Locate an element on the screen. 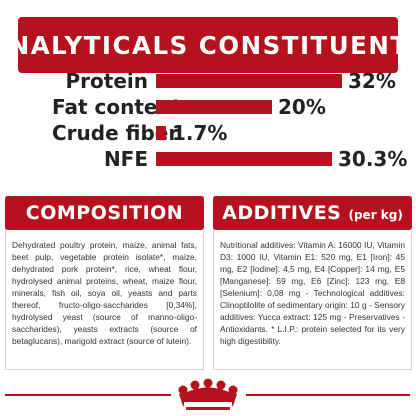 This screenshot has width=416, height=416. crude-fiber-label: Crude fiber is located at coordinates (115, 133).